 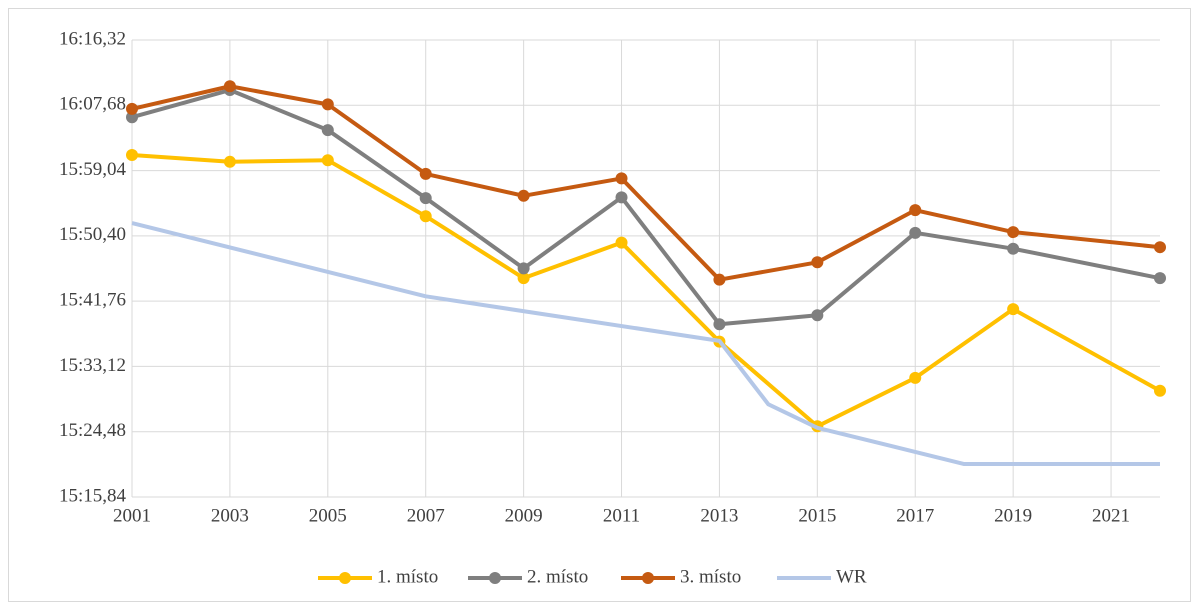 I want to click on y-tick-label: 16:16,32, so click(x=92, y=38).